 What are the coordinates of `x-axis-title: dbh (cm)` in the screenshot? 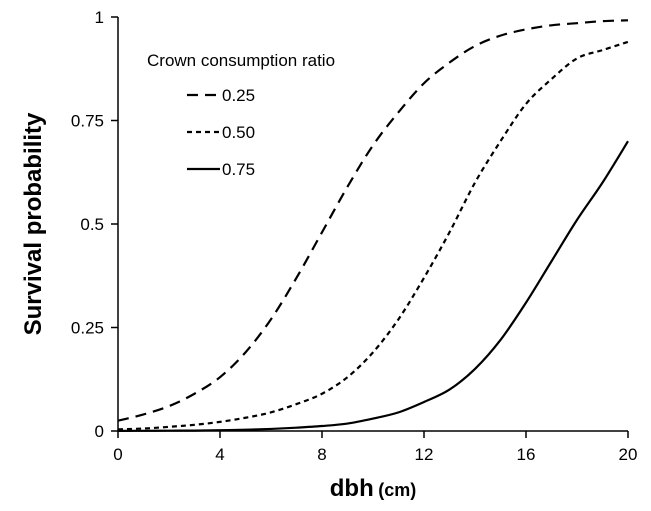 It's located at (373, 488).